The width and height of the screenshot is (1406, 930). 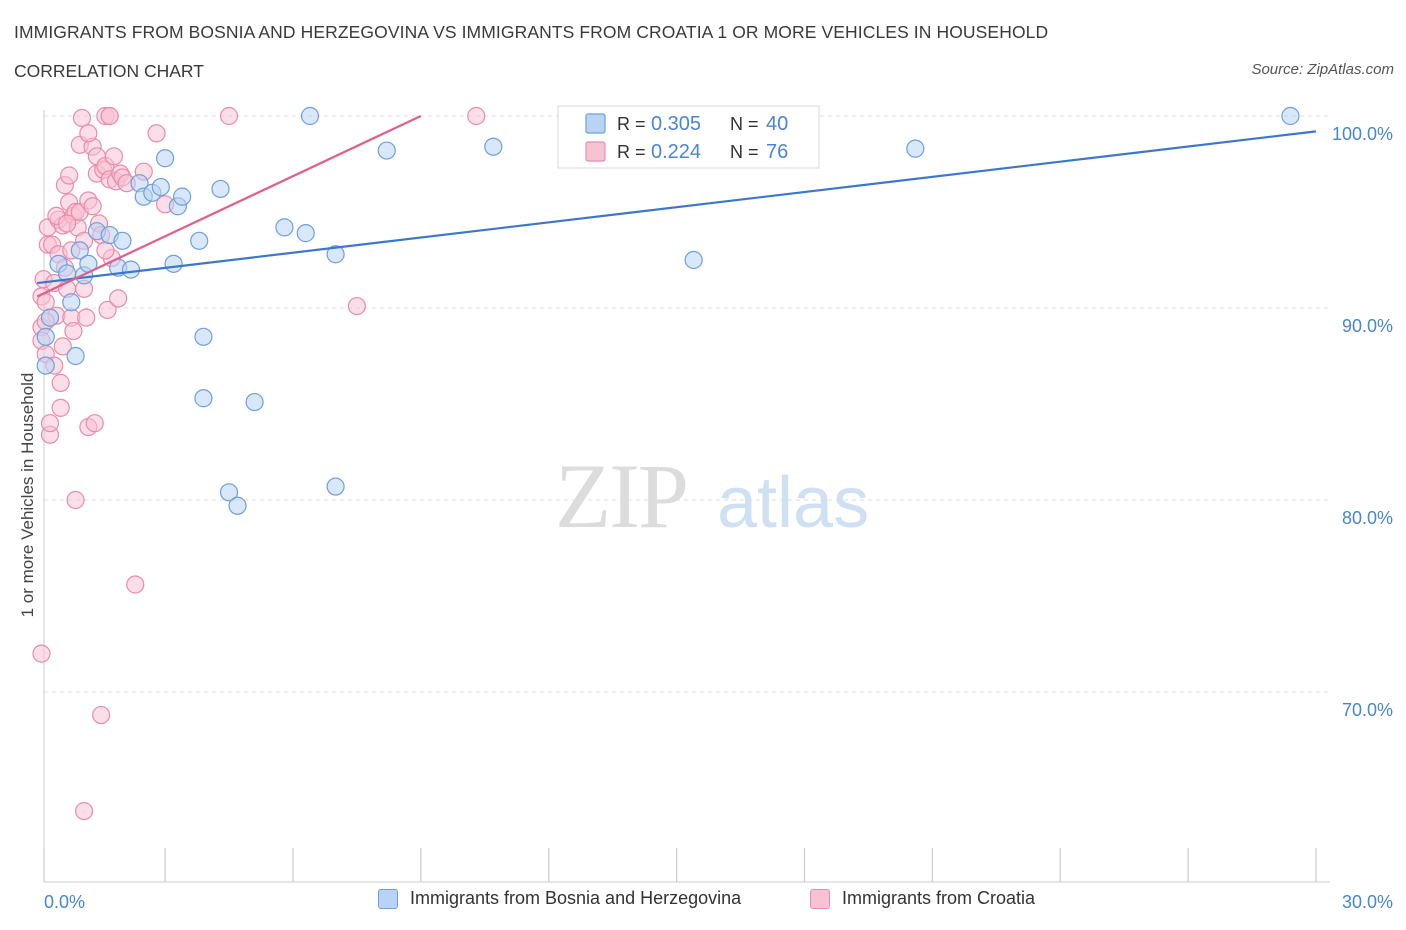 I want to click on legend-label-croatia: Immigrants from Croatia, so click(x=939, y=898).